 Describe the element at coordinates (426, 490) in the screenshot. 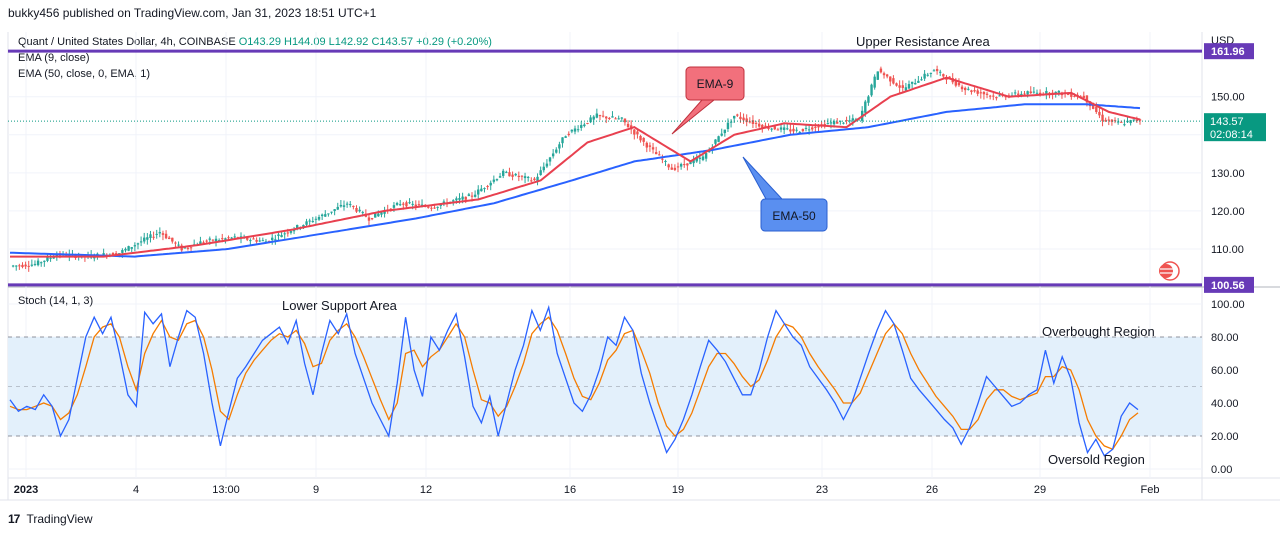

I see `time-tick-12: 12` at that location.